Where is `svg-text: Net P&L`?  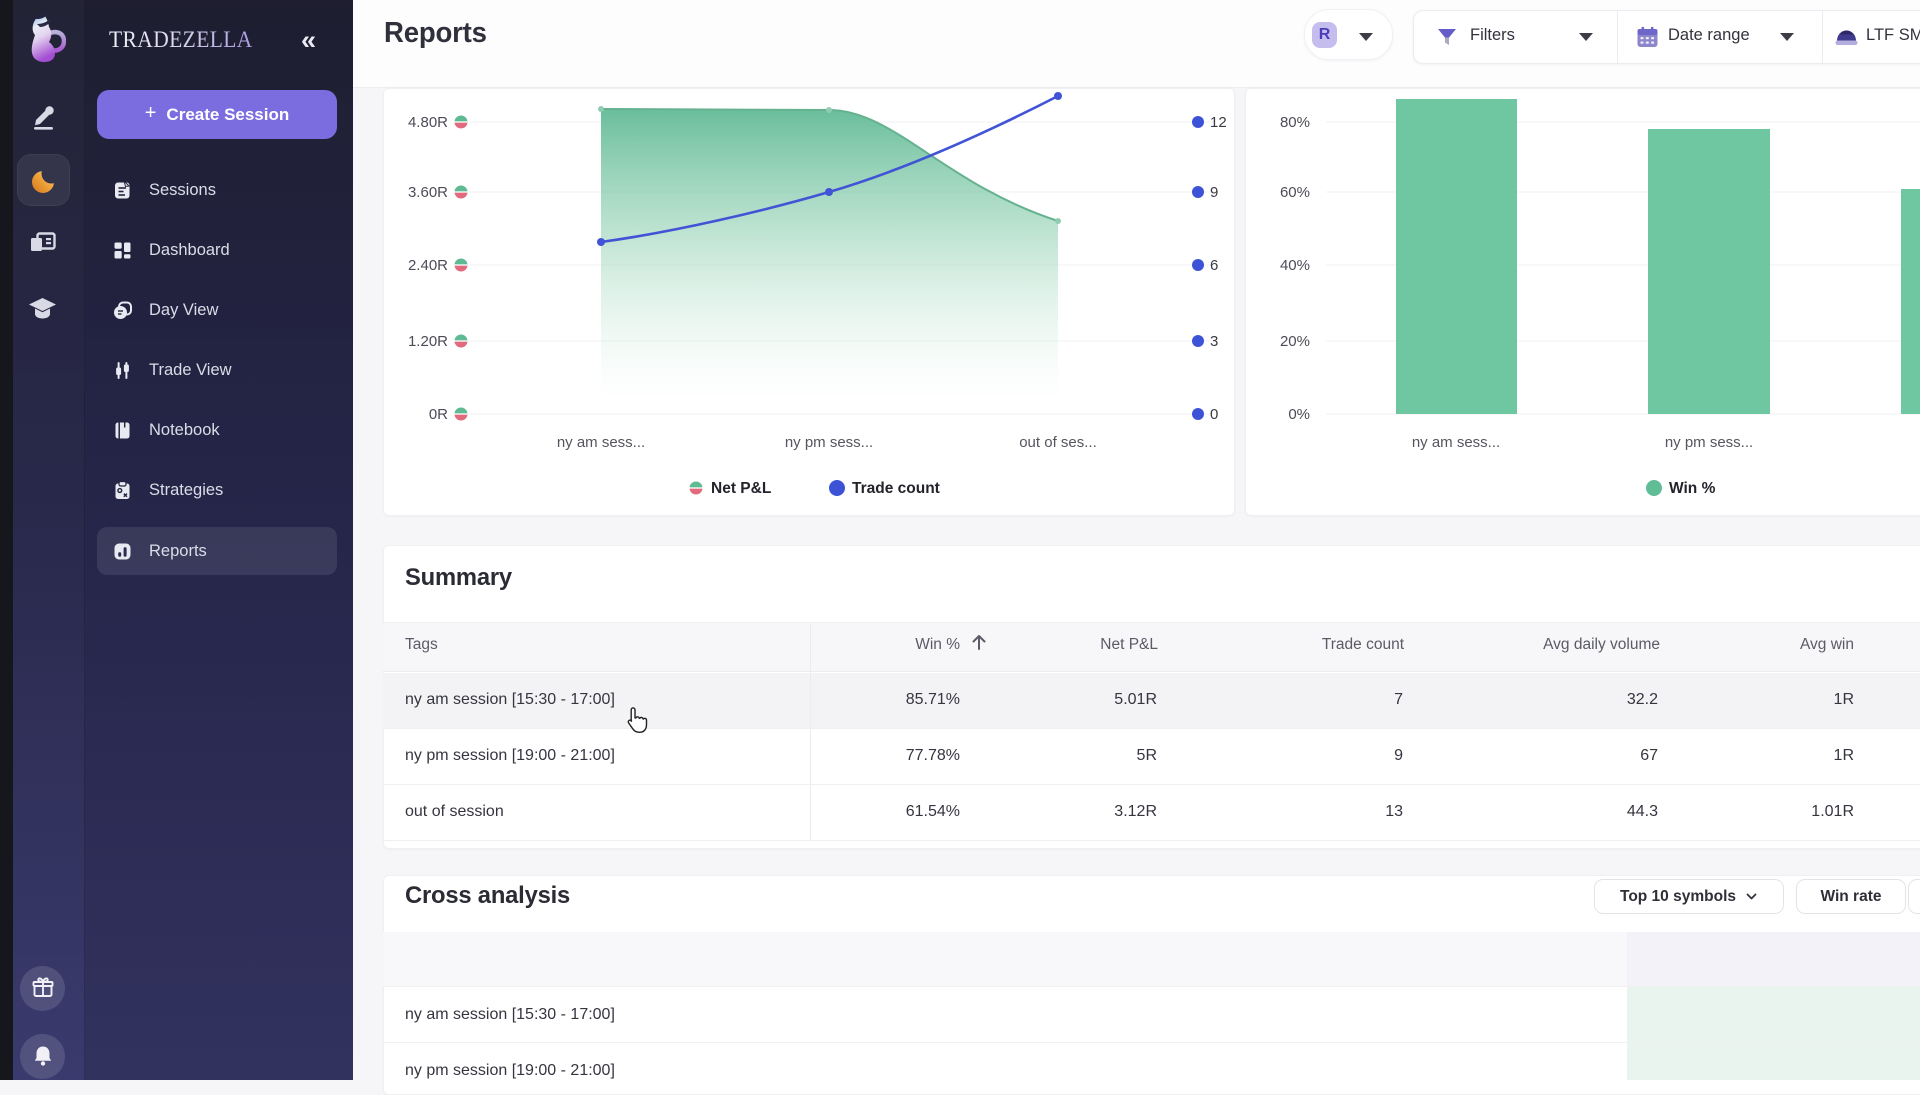 svg-text: Net P&L is located at coordinates (741, 488).